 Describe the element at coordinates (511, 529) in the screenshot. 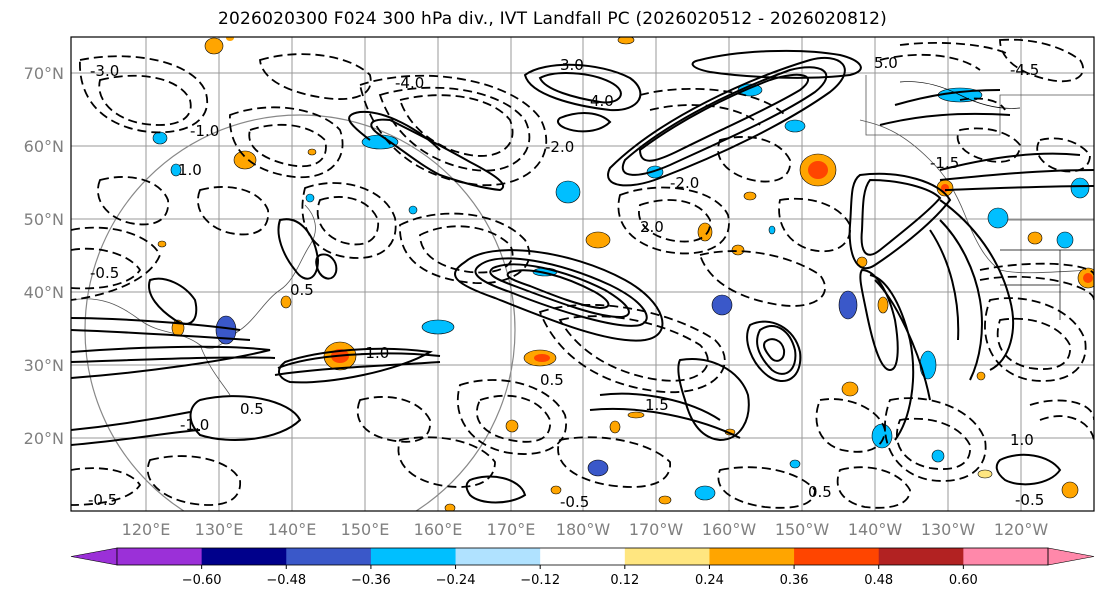

I see `lon-label: 170°E` at that location.